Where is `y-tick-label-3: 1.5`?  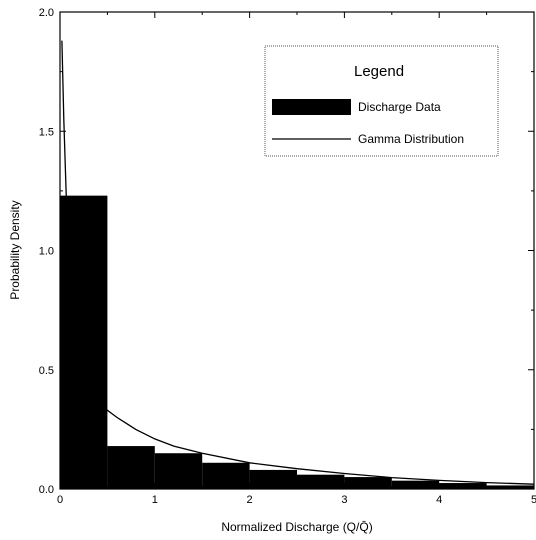 y-tick-label-3: 1.5 is located at coordinates (46, 132).